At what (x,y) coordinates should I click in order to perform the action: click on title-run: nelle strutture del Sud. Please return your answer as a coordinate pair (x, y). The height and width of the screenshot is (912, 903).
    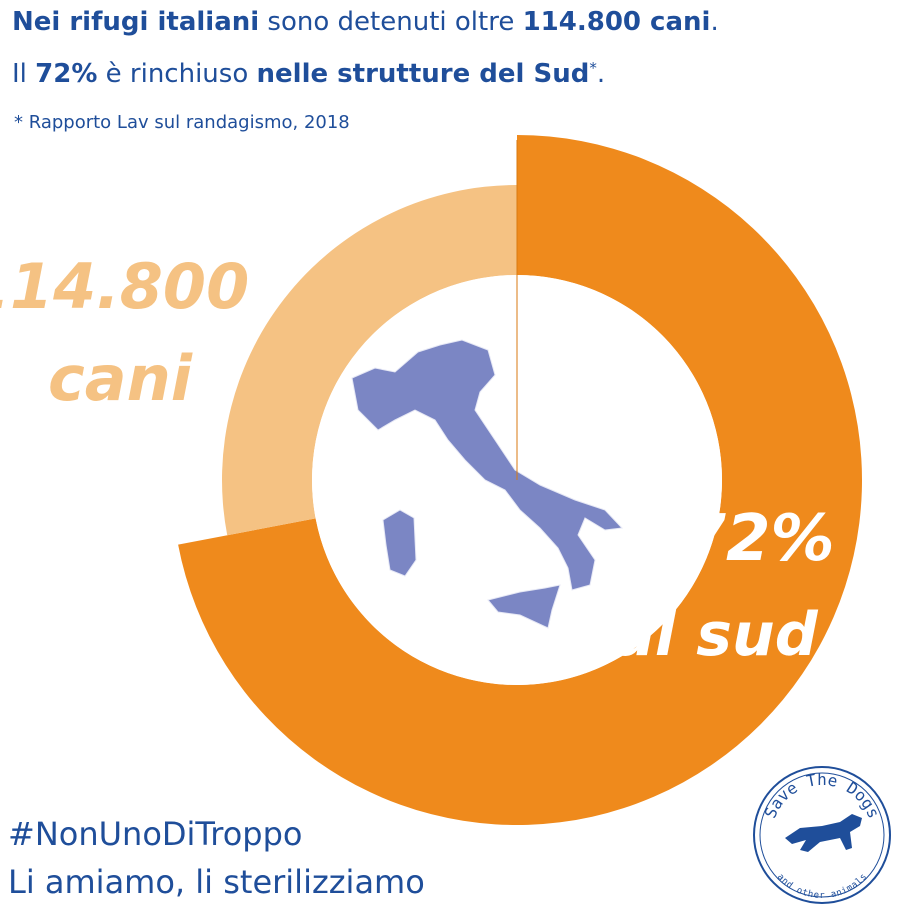
    Looking at the image, I should click on (423, 74).